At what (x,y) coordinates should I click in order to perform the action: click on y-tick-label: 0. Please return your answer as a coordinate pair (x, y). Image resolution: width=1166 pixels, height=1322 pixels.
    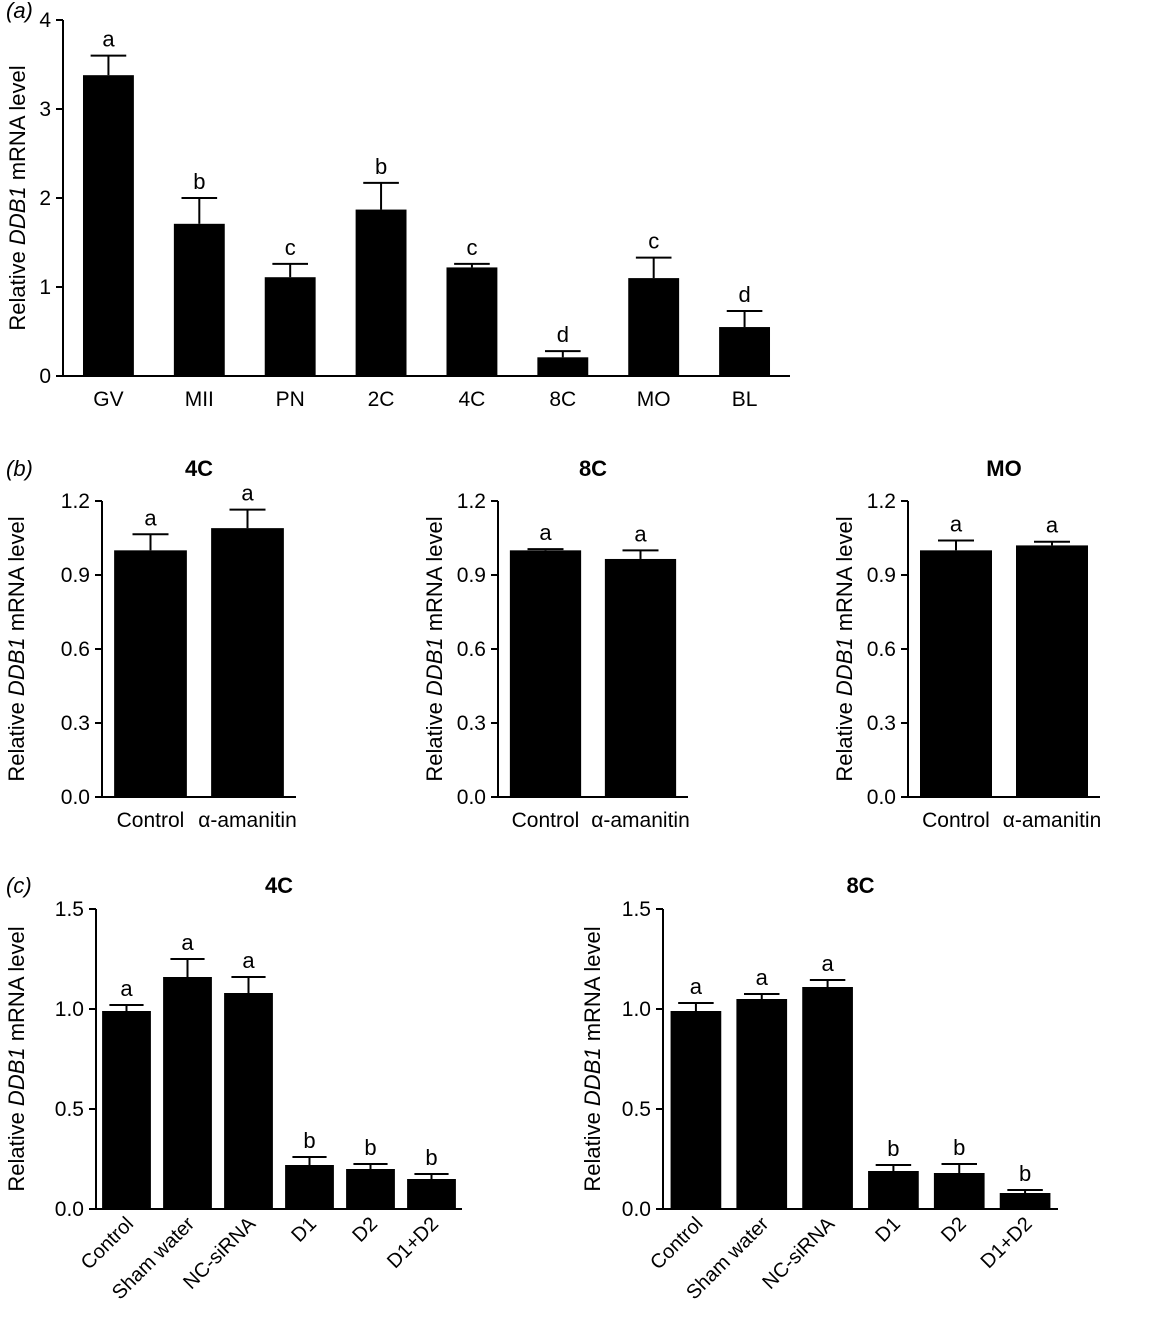
    Looking at the image, I should click on (45, 376).